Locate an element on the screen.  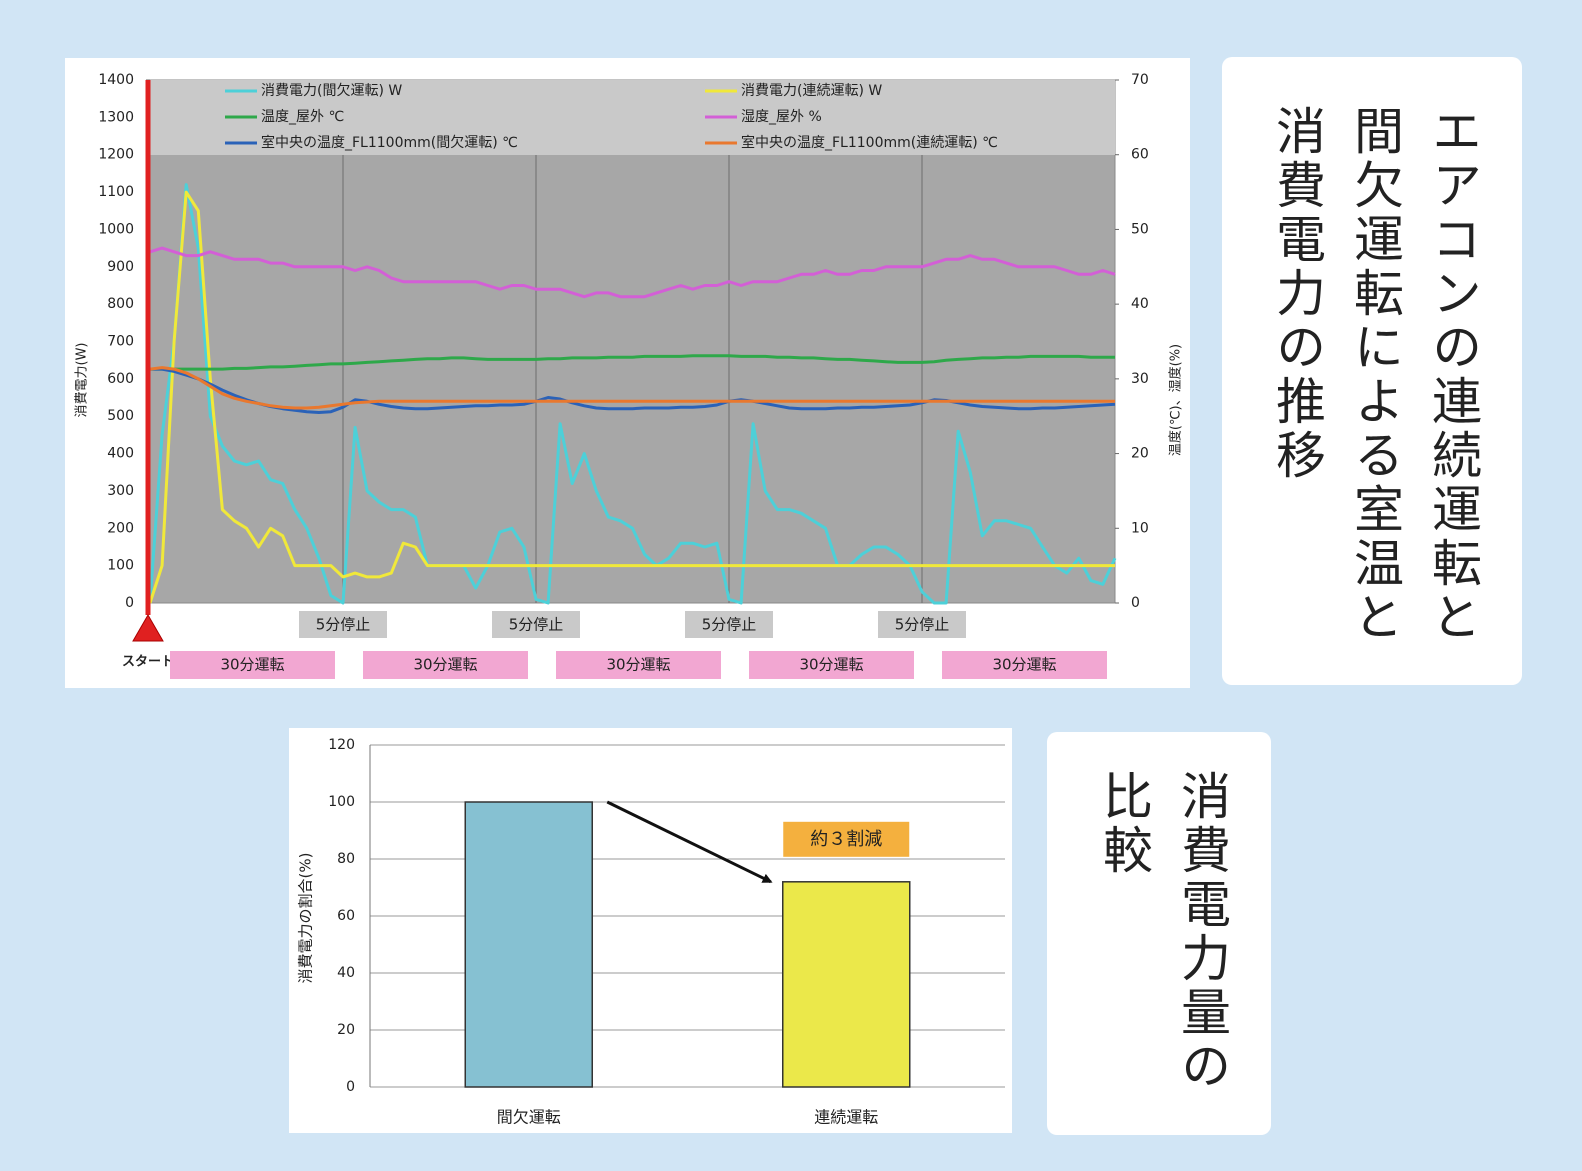
y-tick-label: 1400 is located at coordinates (116, 80).